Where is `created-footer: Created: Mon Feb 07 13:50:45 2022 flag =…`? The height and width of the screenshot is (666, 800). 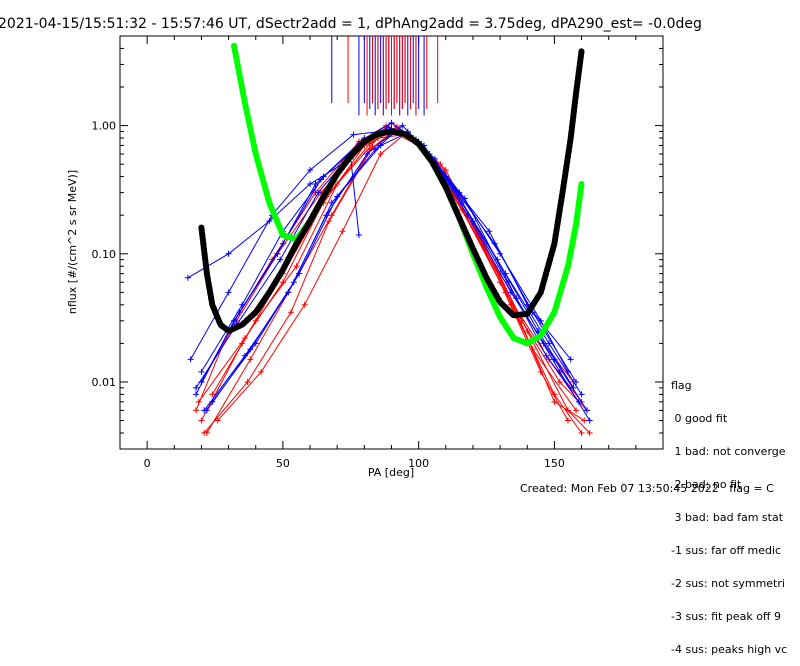 created-footer: Created: Mon Feb 07 13:50:45 2022 flag =… is located at coordinates (647, 488).